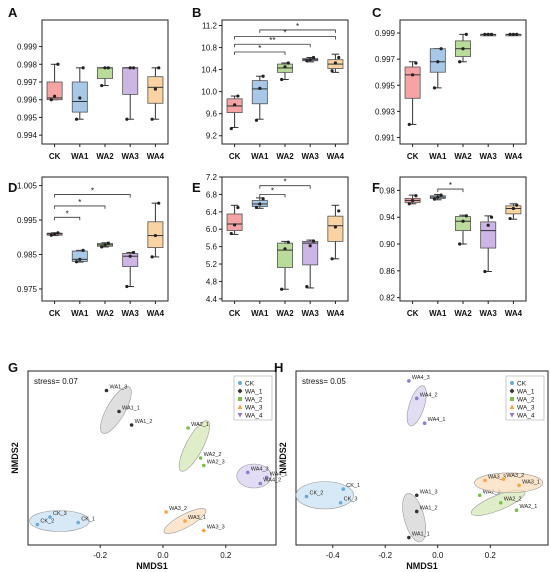 This screenshot has width=550, height=572. I want to click on sample-label: WA4_1, so click(437, 420).